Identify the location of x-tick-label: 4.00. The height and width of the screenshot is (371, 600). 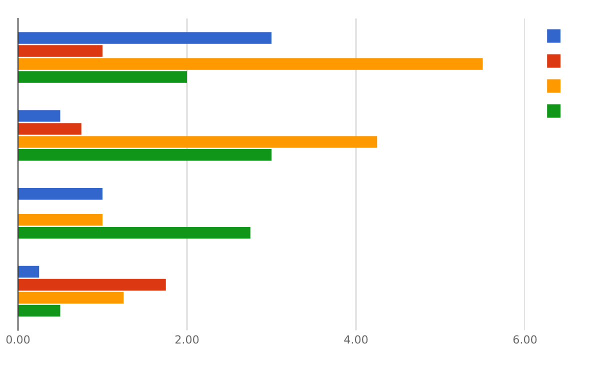
(356, 339).